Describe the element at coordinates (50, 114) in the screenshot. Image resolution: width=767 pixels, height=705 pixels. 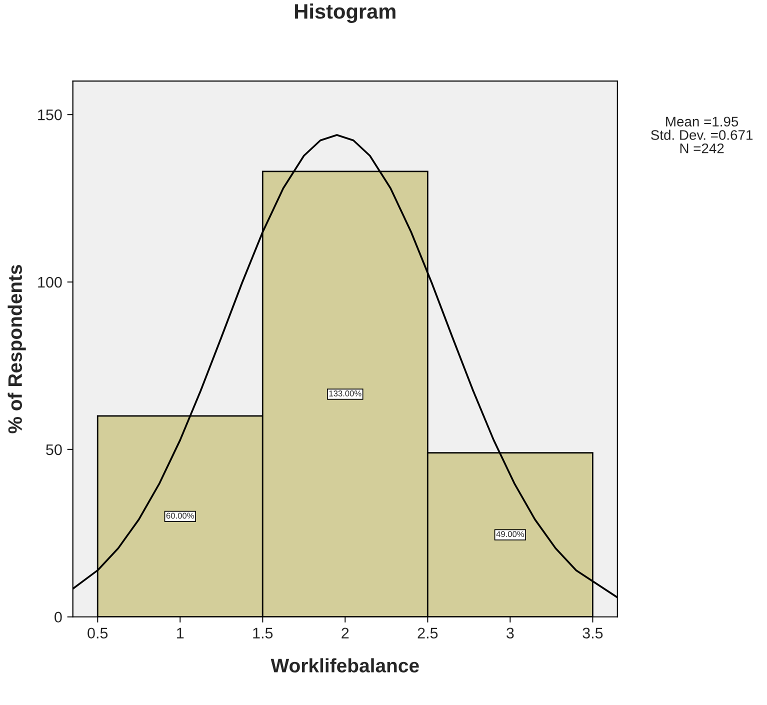
I see `y-tick-label: 150` at that location.